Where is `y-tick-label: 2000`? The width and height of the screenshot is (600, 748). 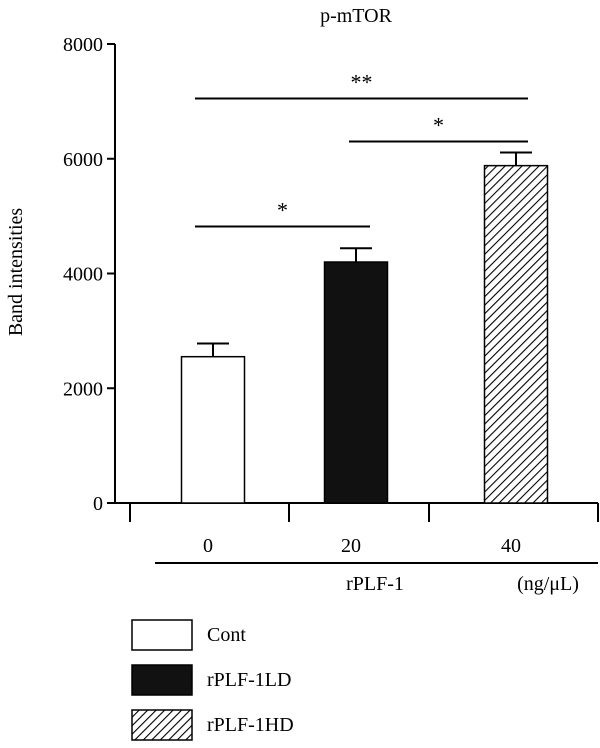
y-tick-label: 2000 is located at coordinates (83, 389).